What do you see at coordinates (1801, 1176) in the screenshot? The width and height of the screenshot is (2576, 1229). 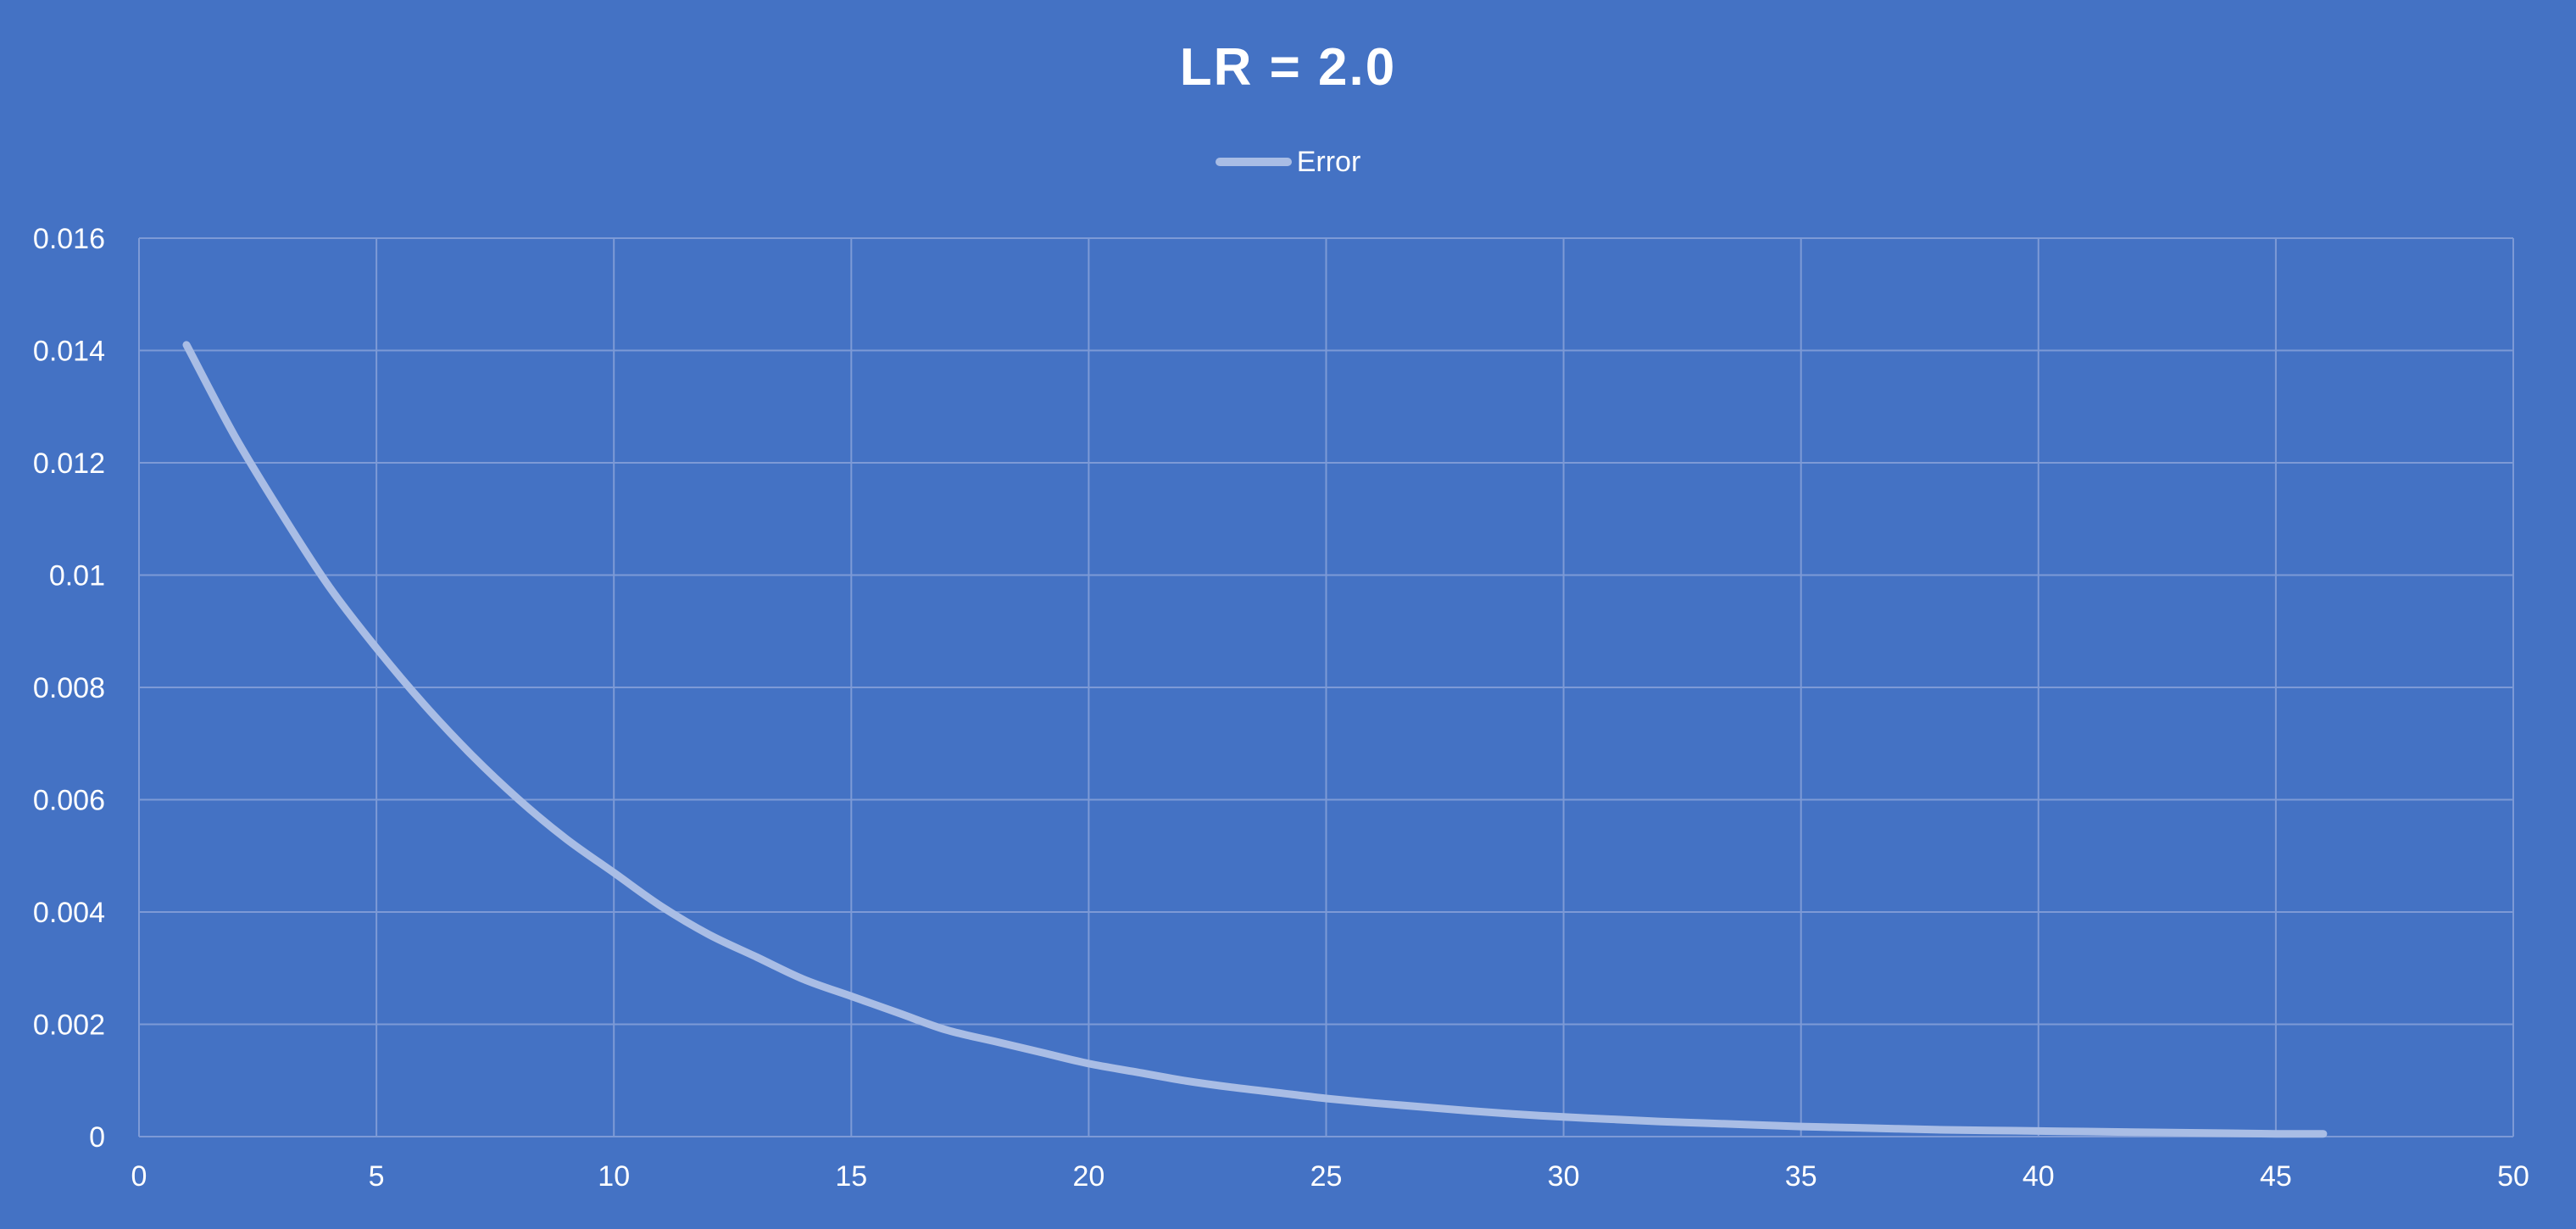 I see `x-tick-label: 35` at bounding box center [1801, 1176].